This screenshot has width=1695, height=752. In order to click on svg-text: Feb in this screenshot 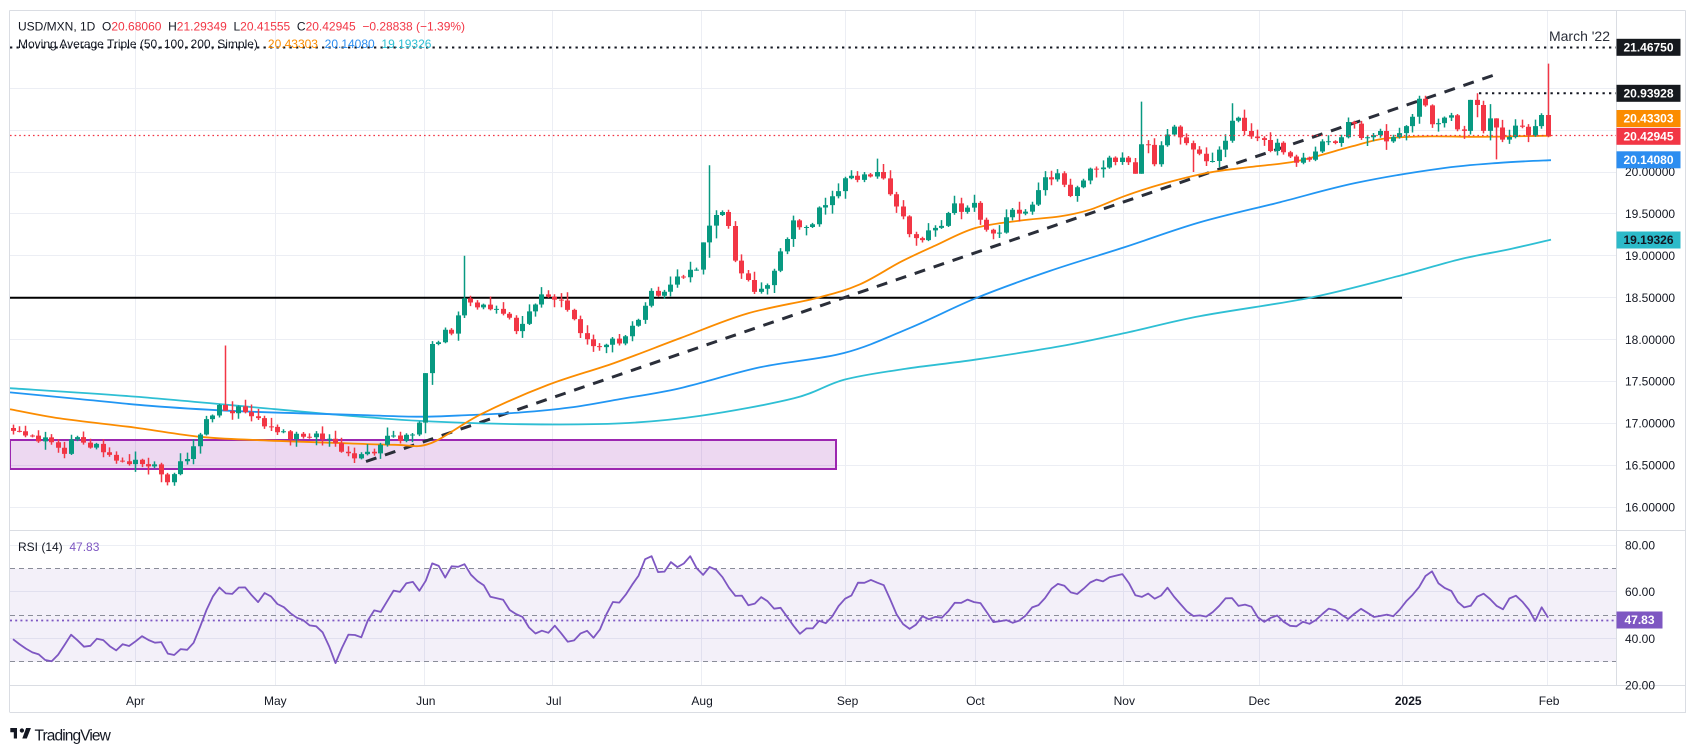, I will do `click(1549, 701)`.